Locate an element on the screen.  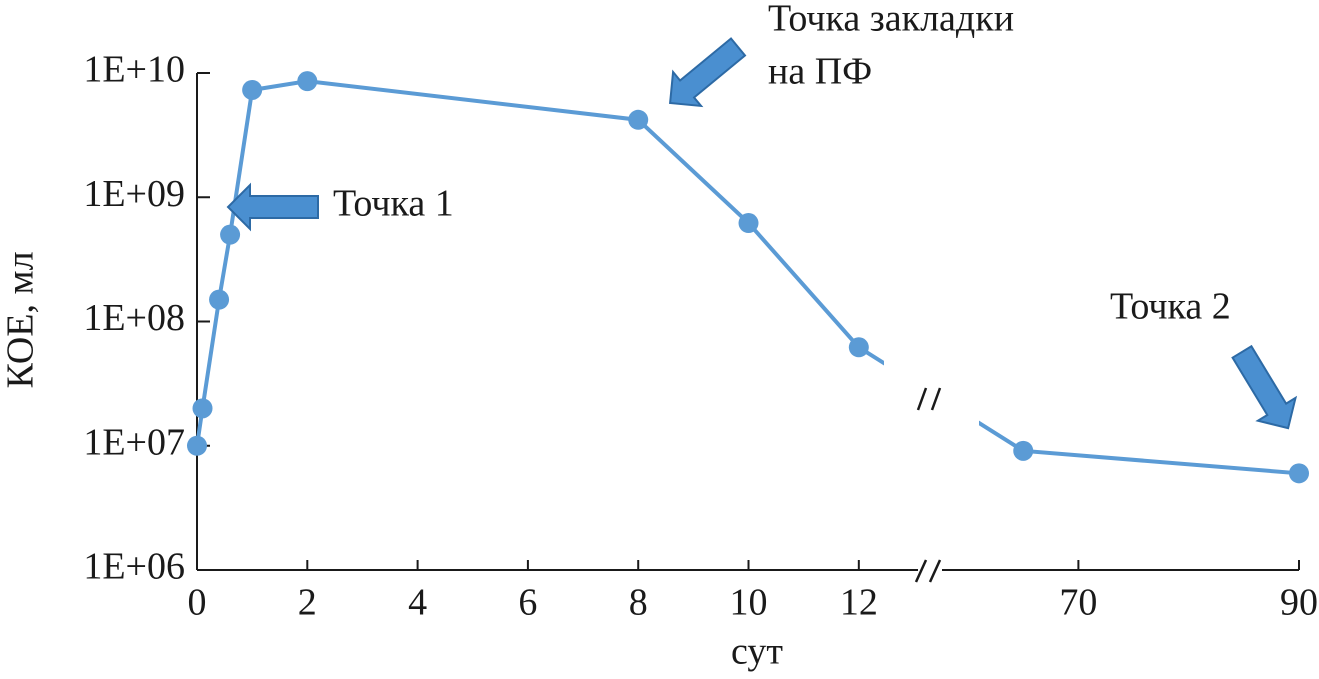
annotation: Точка 2 is located at coordinates (1170, 307).